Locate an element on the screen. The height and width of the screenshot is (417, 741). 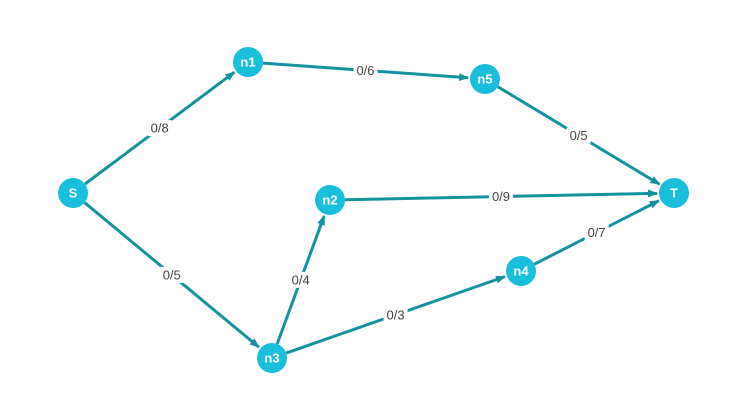
node-S: S is located at coordinates (73, 193).